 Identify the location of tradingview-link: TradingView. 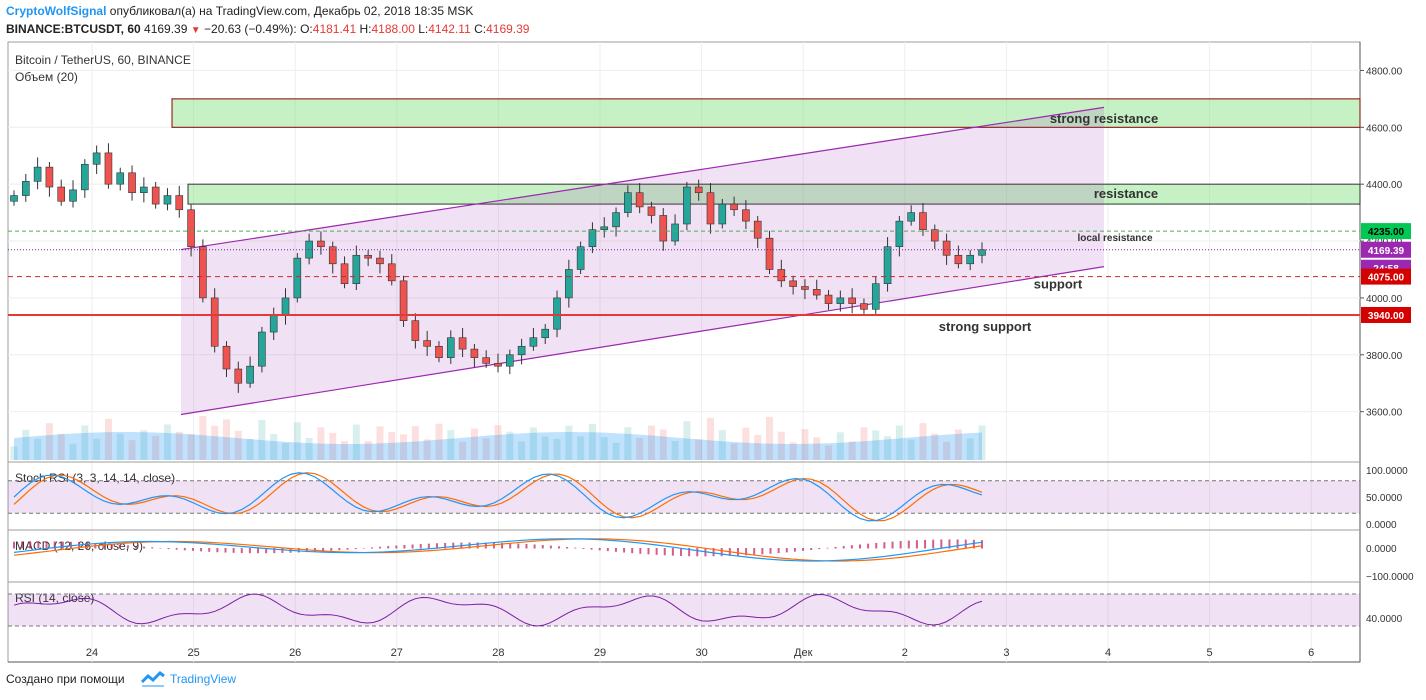
(203, 679).